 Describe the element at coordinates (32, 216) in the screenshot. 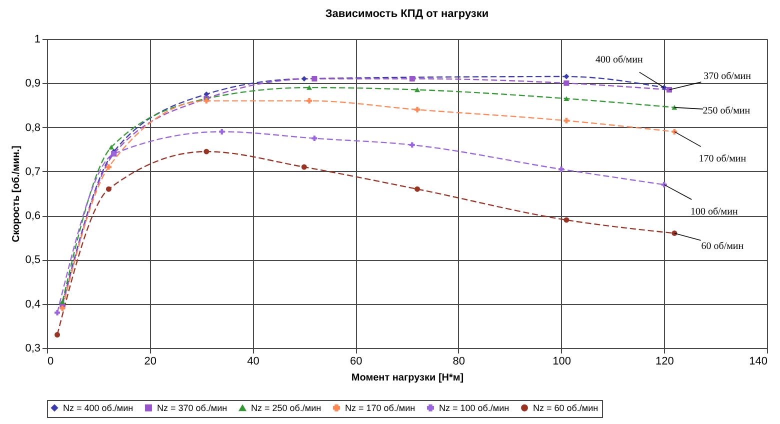

I see `y-tick-label: 0,6` at that location.